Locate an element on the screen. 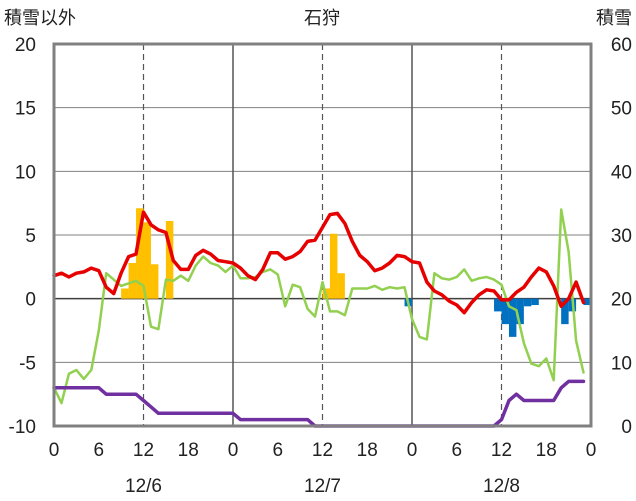  y-left-tick-label: 10 is located at coordinates (25, 172).